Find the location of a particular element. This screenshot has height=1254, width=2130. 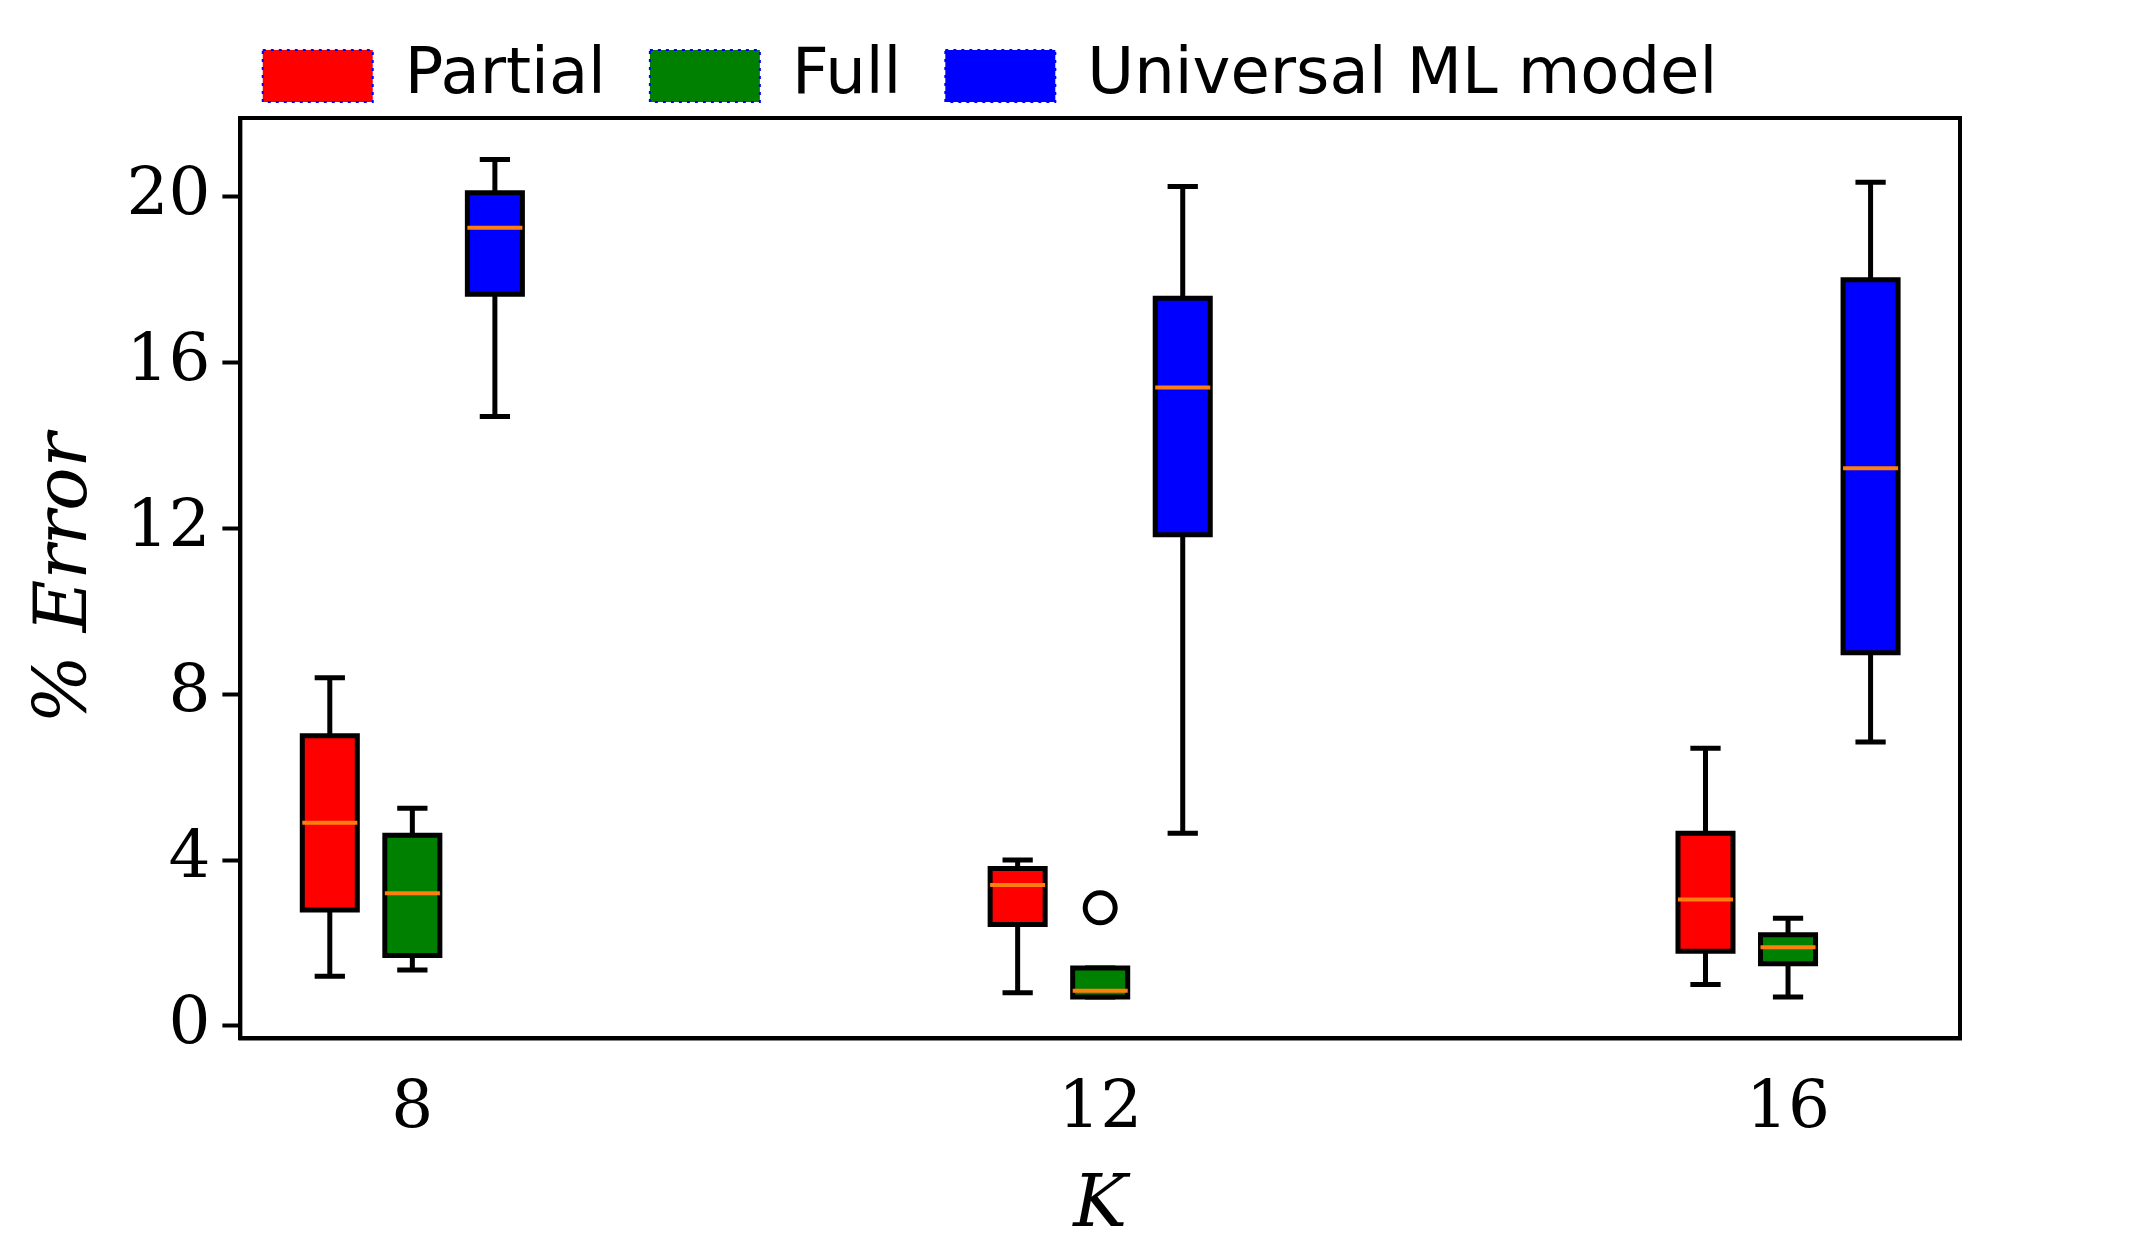

x-tick-label: 12 is located at coordinates (1100, 1105).